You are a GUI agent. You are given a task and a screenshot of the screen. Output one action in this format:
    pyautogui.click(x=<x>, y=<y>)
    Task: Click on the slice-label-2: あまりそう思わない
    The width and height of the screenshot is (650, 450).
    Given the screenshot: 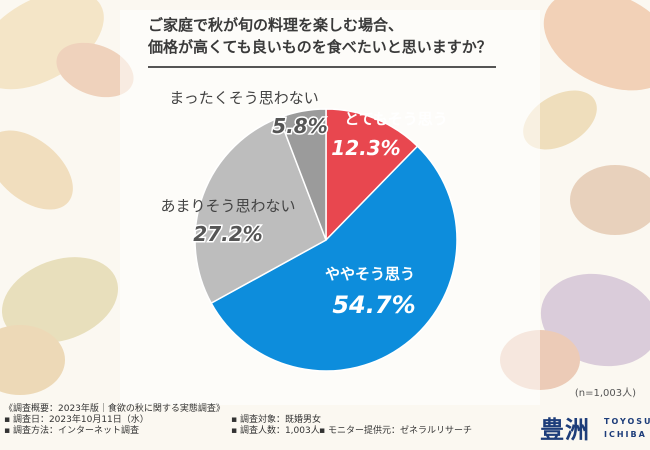 What is the action you would take?
    pyautogui.click(x=227, y=206)
    